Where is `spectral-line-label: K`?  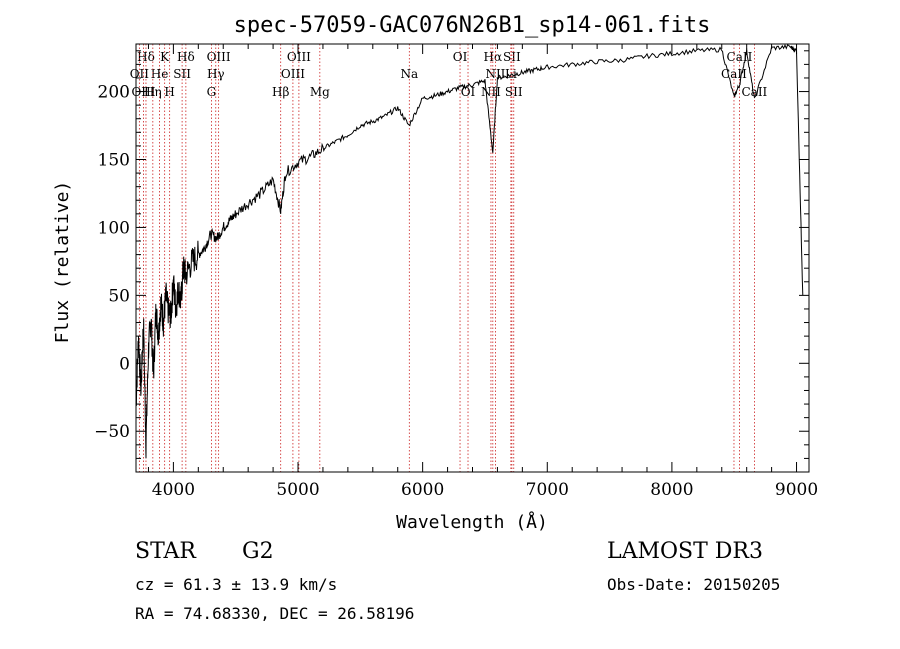
spectral-line-label: K is located at coordinates (165, 57).